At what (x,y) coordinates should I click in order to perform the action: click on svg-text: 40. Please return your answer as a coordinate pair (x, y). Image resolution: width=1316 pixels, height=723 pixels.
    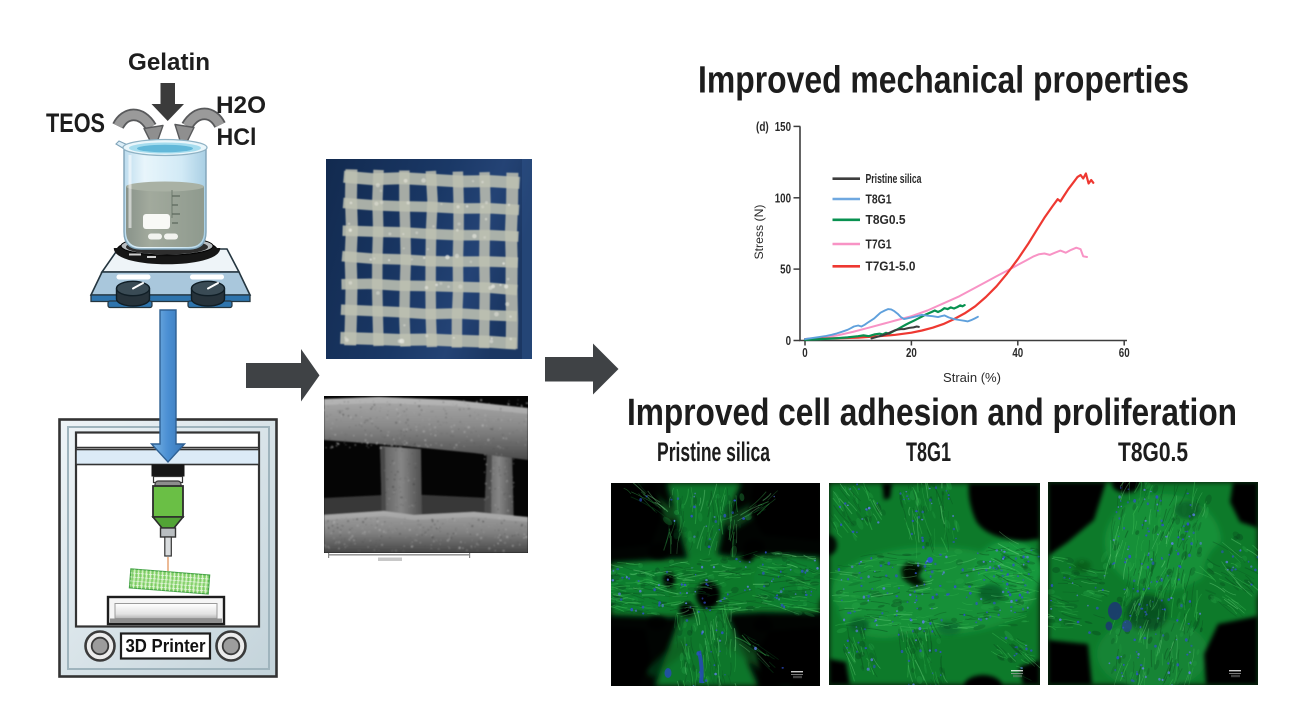
    Looking at the image, I should click on (1017, 353).